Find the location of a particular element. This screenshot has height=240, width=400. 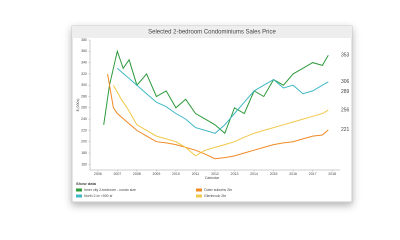

y-tick-label: 280 is located at coordinates (84, 96).